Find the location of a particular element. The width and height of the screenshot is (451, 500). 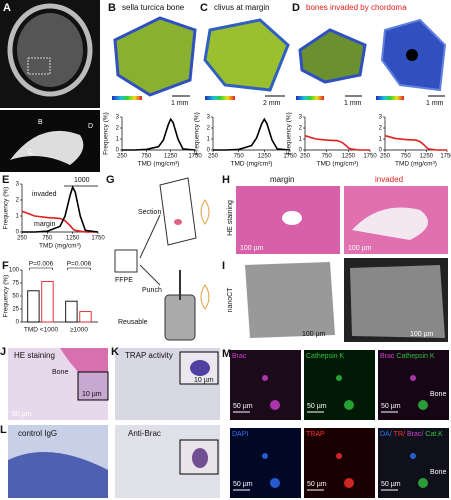

row-label: nanoCT is located at coordinates (230, 300).